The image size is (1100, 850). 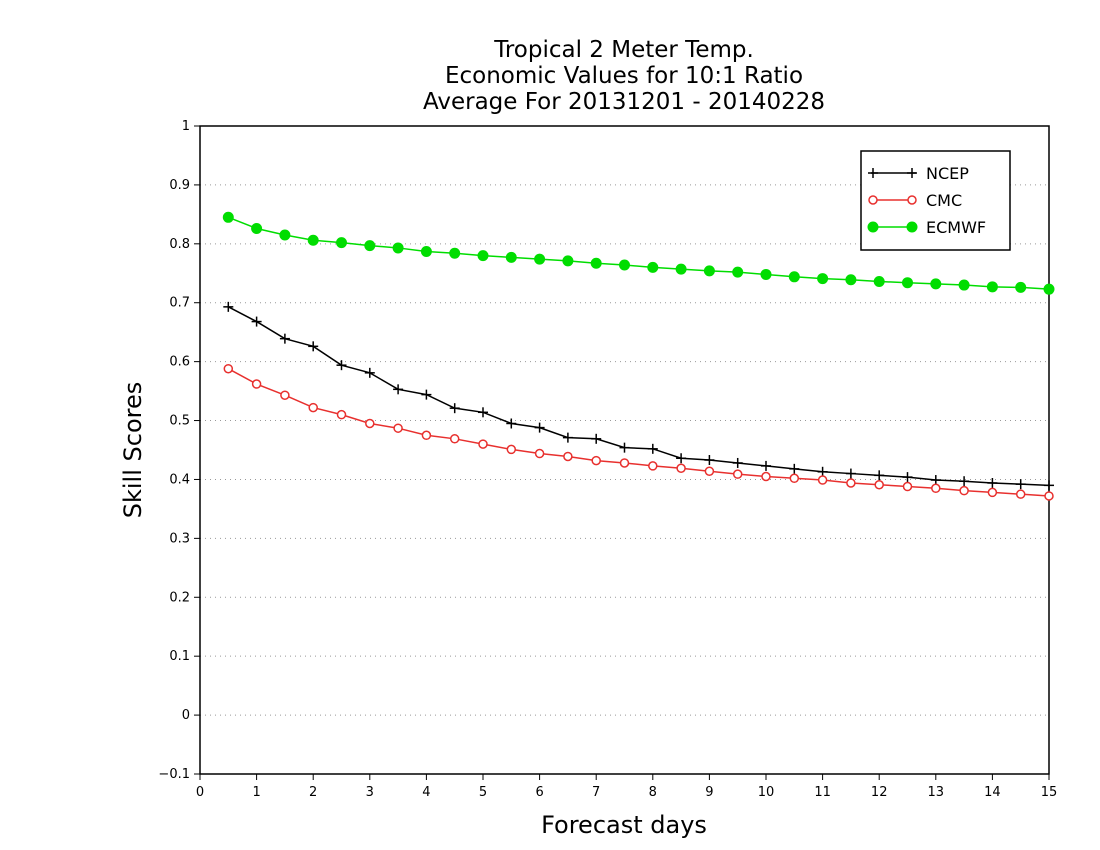 I want to click on x-tick-label: 12, so click(x=879, y=792).